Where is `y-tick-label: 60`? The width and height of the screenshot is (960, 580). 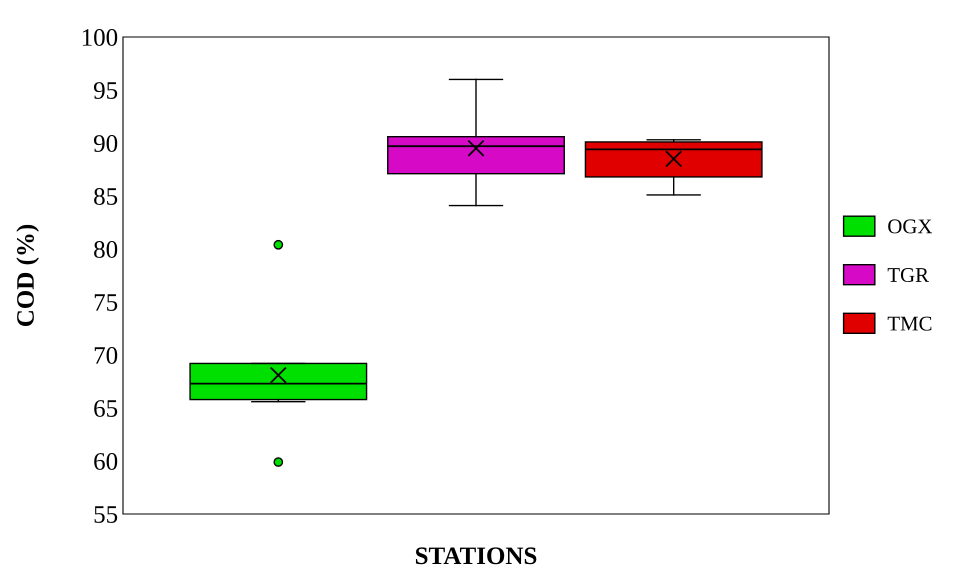 y-tick-label: 60 is located at coordinates (106, 461).